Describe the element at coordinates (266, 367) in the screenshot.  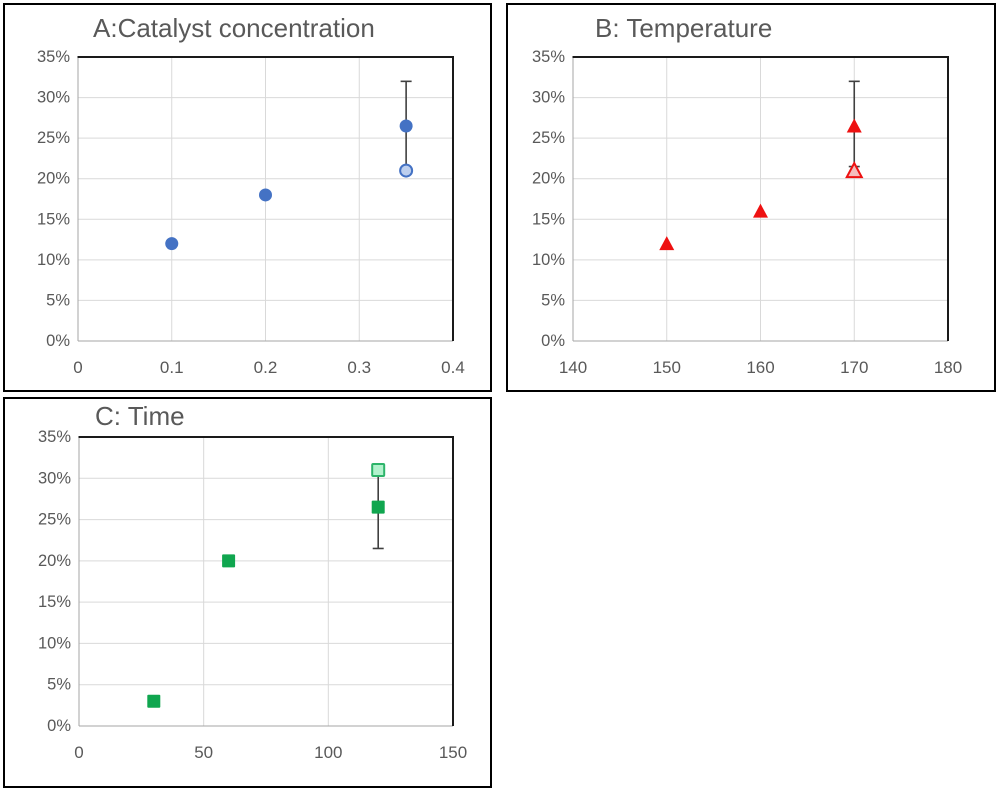
I see `x-tick-label: 0.2` at that location.